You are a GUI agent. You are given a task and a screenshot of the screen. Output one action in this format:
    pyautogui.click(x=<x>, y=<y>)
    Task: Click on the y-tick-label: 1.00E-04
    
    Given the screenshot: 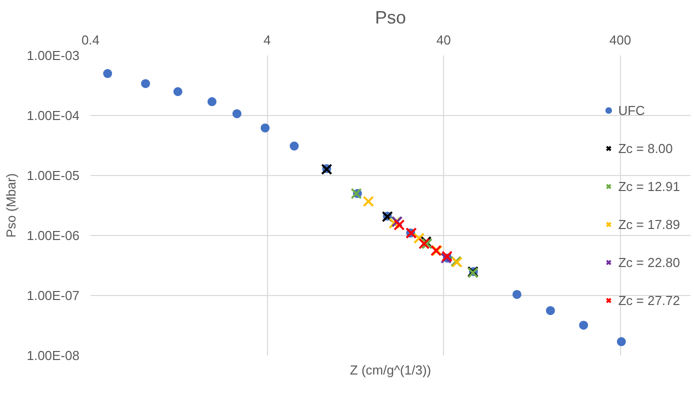 What is the action you would take?
    pyautogui.click(x=53, y=115)
    